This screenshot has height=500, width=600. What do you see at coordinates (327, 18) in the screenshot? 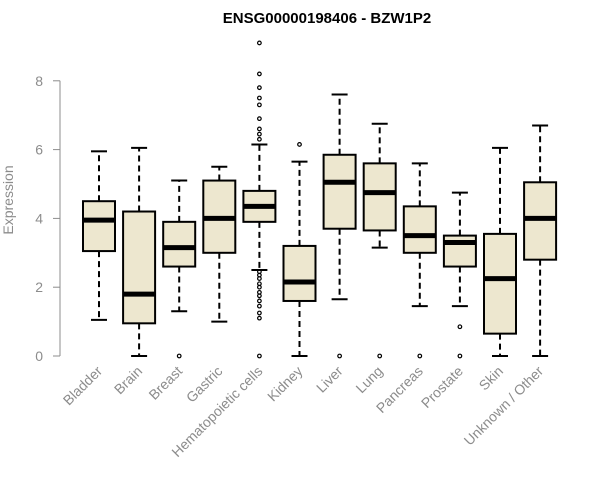
I see `chart-title: ENSG00000198406 - BZW1P2` at bounding box center [327, 18].